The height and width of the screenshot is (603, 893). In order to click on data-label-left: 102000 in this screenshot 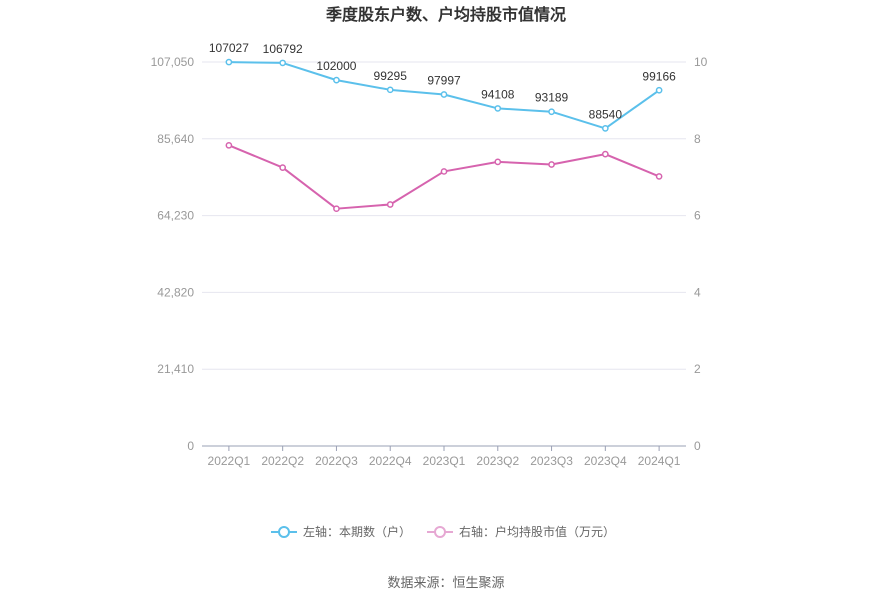, I will do `click(336, 66)`.